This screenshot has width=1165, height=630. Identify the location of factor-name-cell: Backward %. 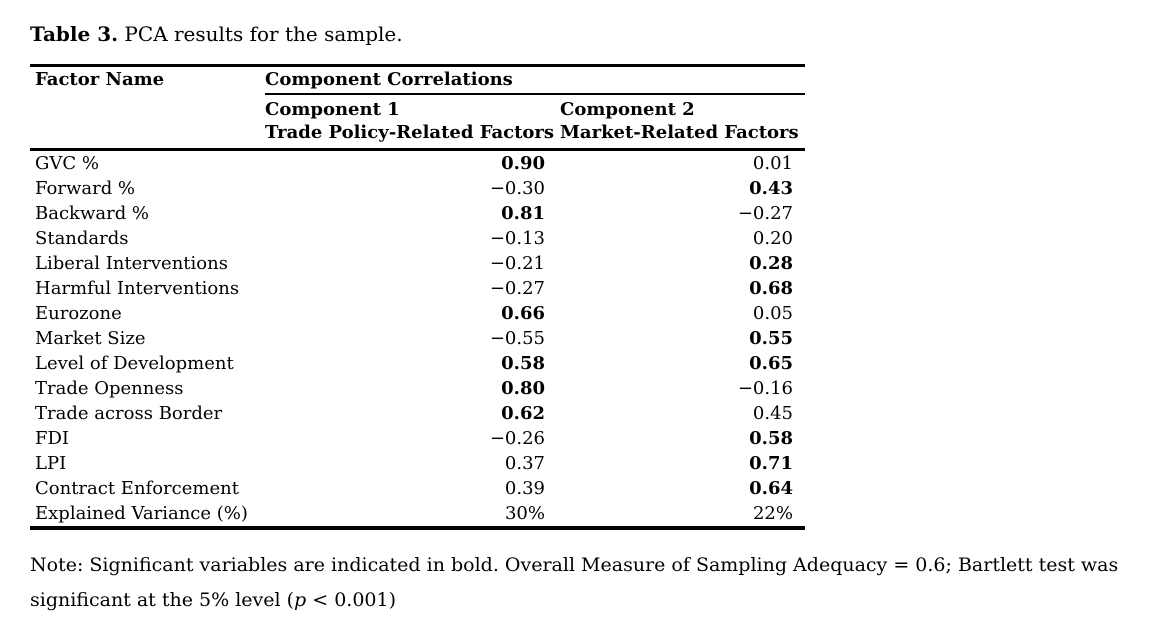
(92, 213).